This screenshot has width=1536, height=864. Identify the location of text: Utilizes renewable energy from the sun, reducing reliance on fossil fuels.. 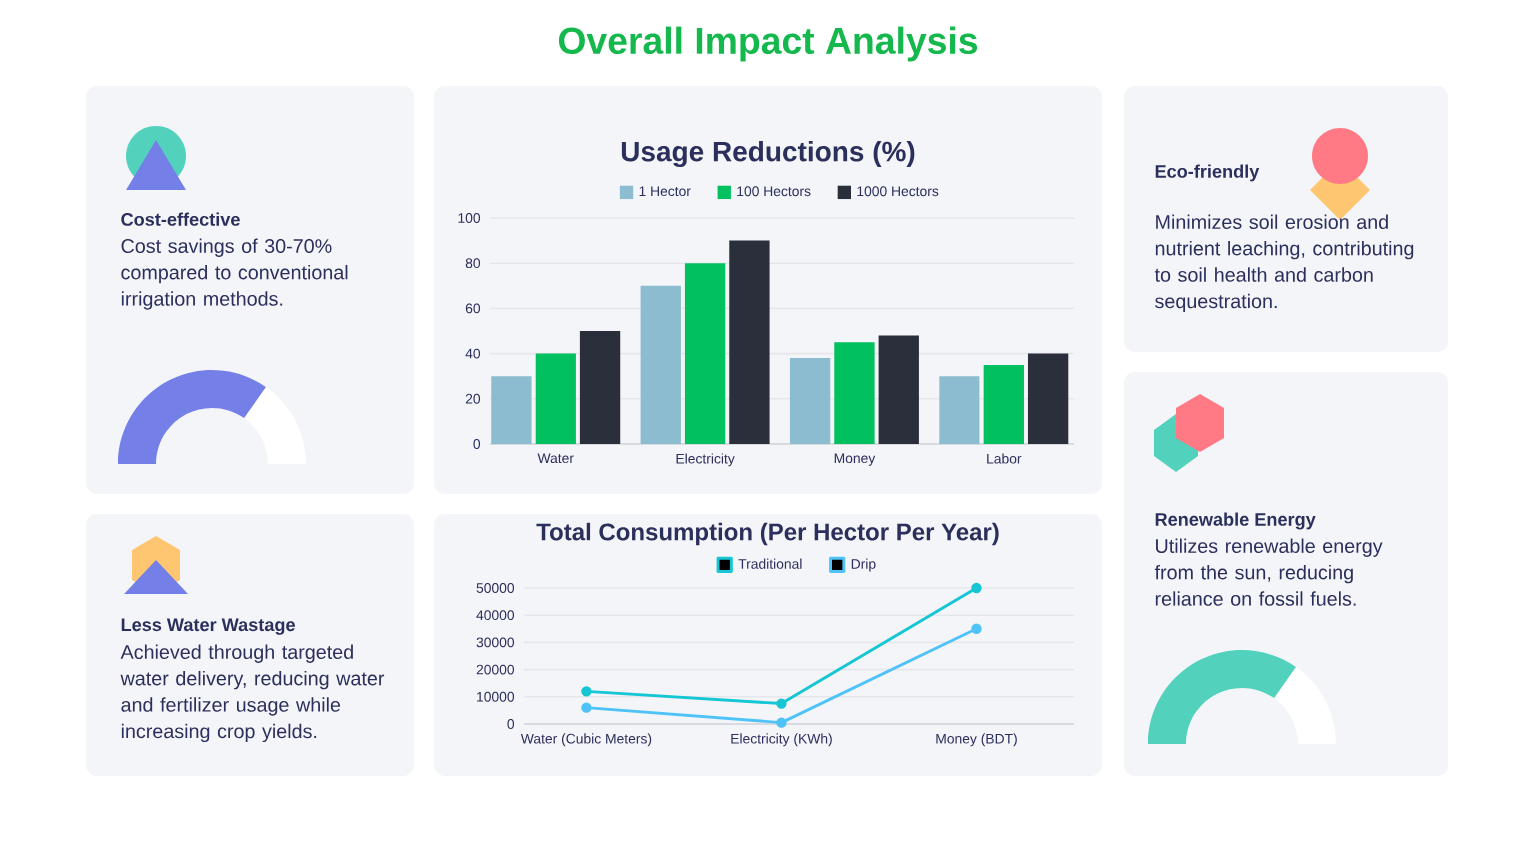
(1268, 572).